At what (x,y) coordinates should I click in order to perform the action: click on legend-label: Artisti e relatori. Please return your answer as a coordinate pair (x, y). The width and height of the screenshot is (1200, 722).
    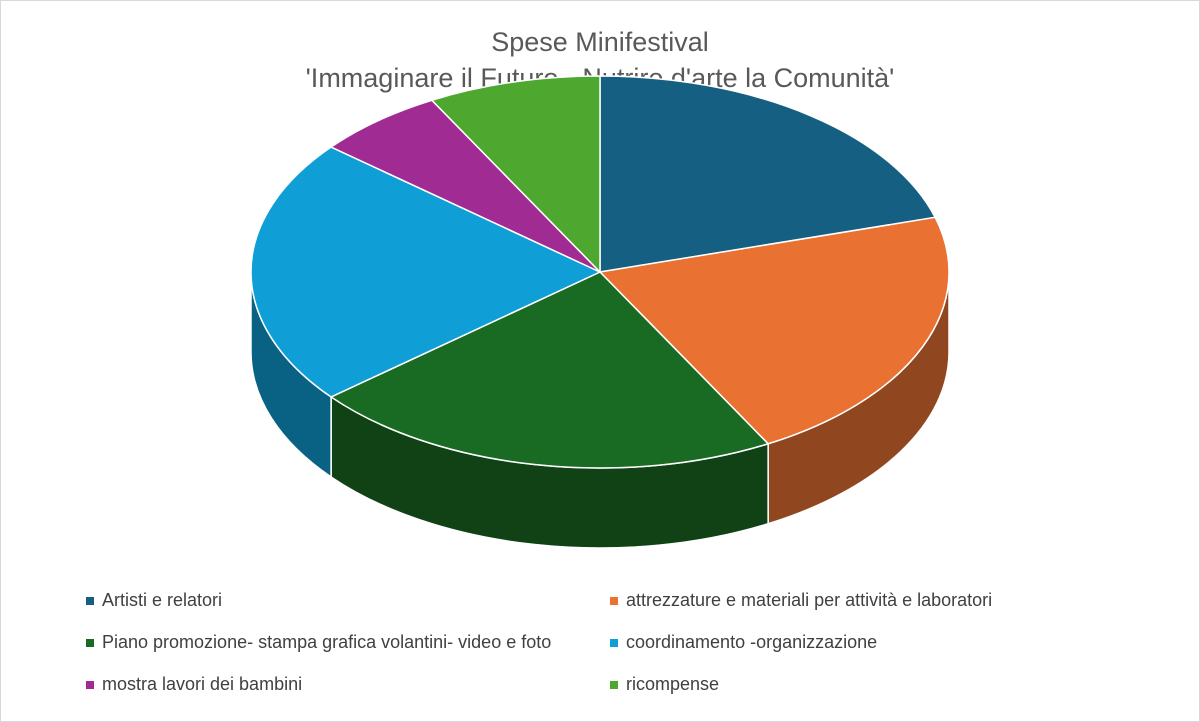
    Looking at the image, I should click on (162, 600).